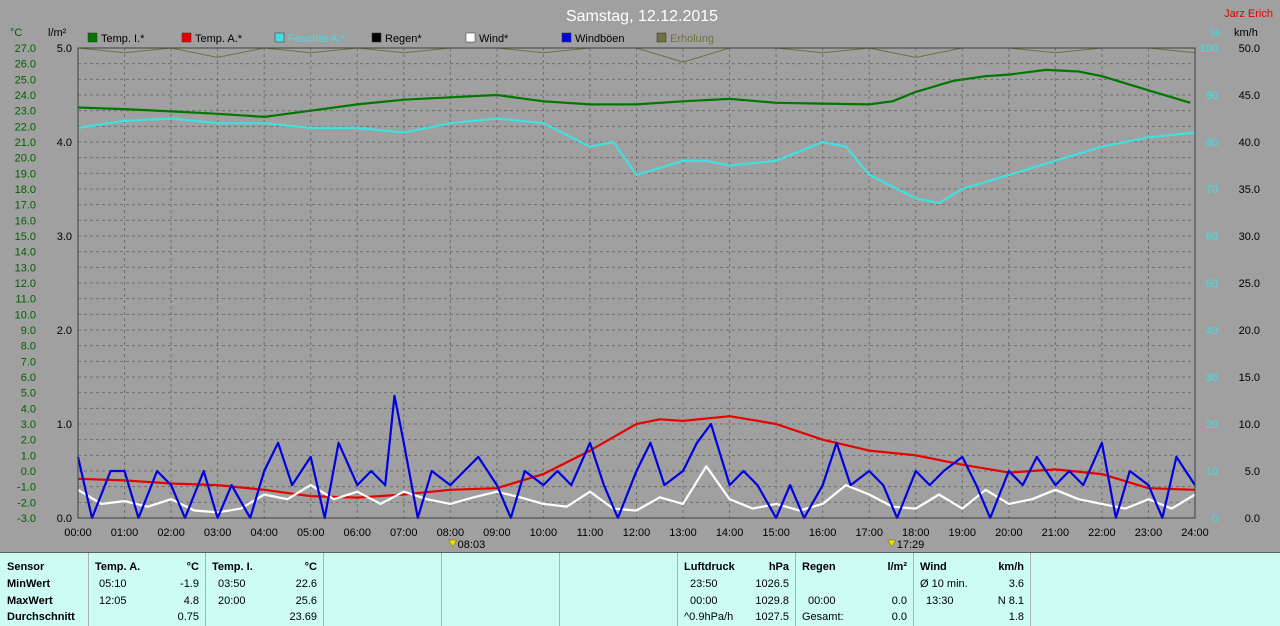  I want to click on x-tick-label: 16:00, so click(823, 533).